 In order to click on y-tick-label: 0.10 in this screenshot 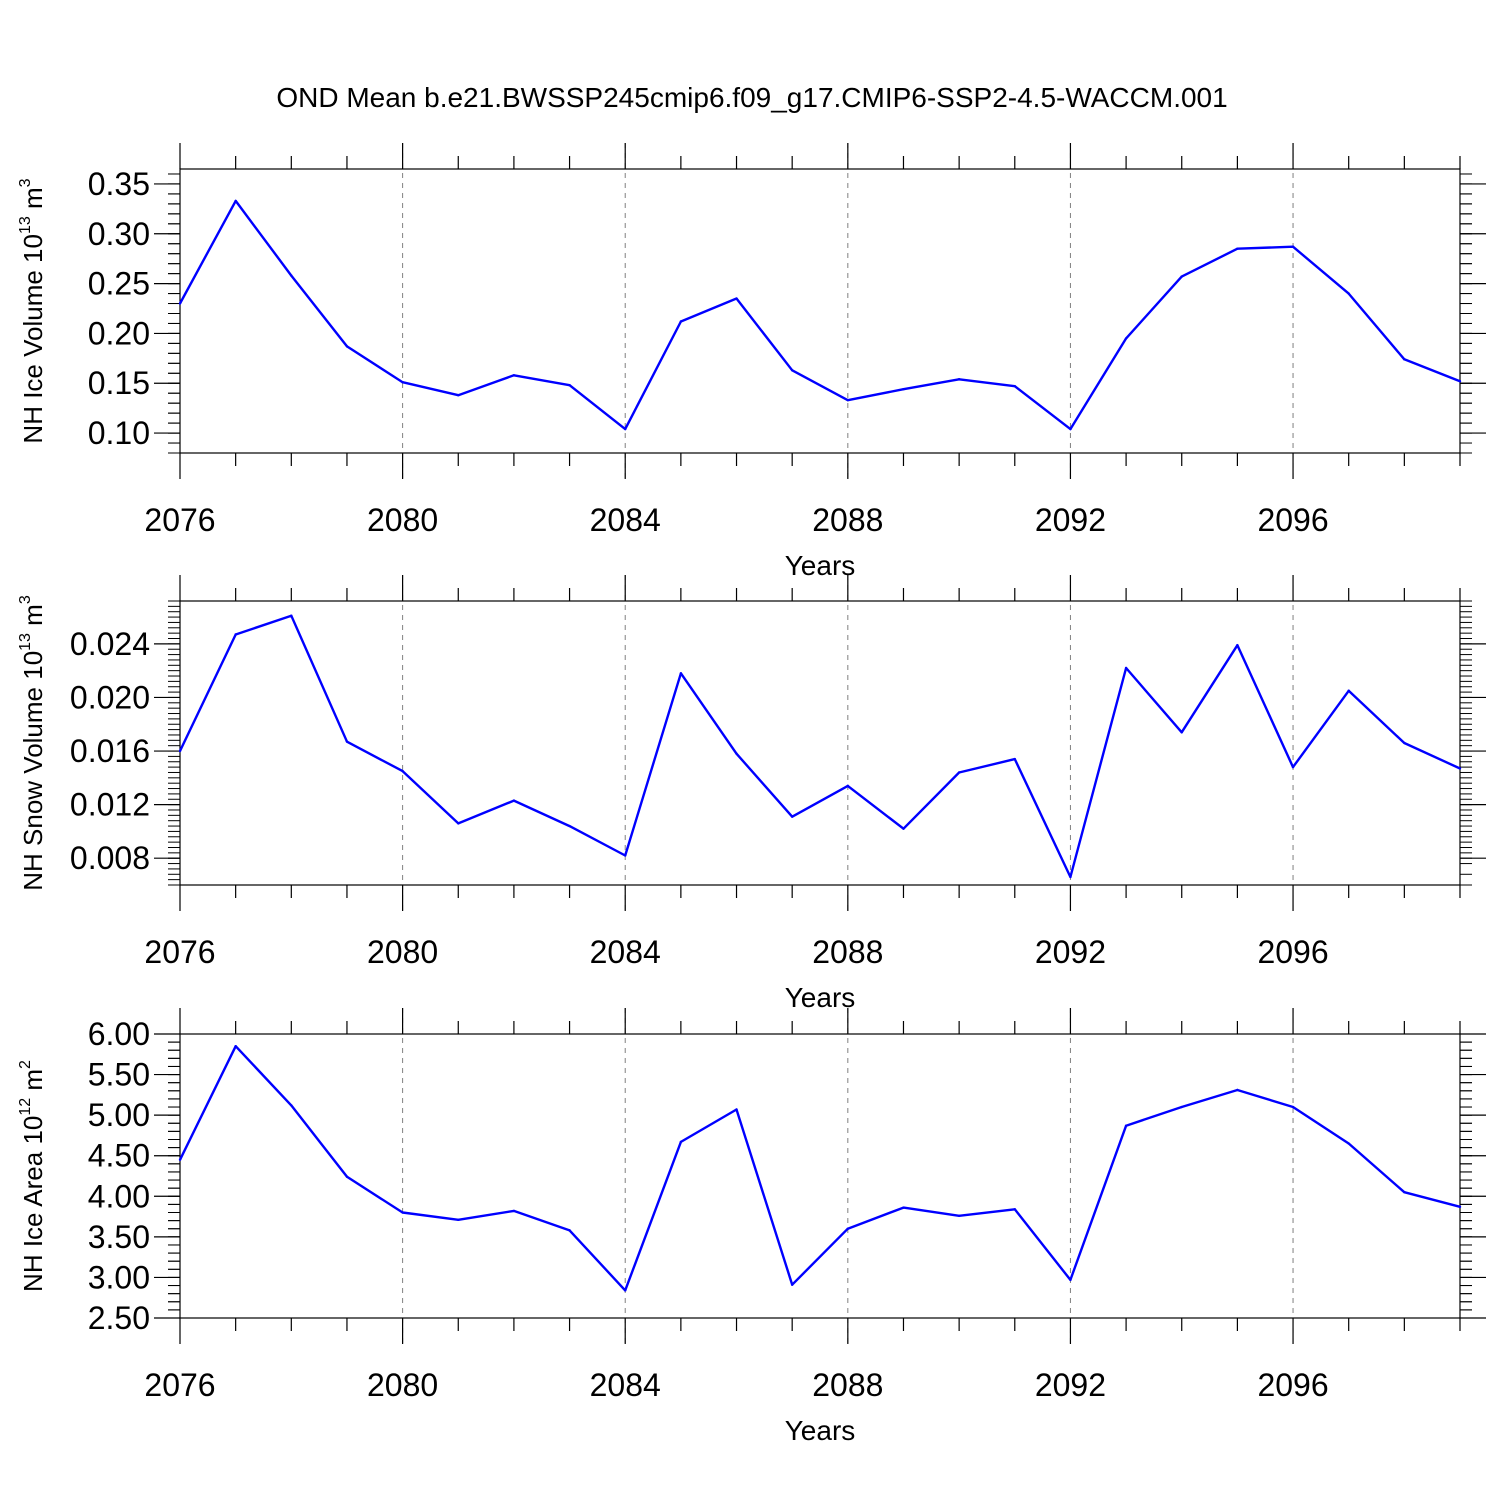, I will do `click(119, 433)`.